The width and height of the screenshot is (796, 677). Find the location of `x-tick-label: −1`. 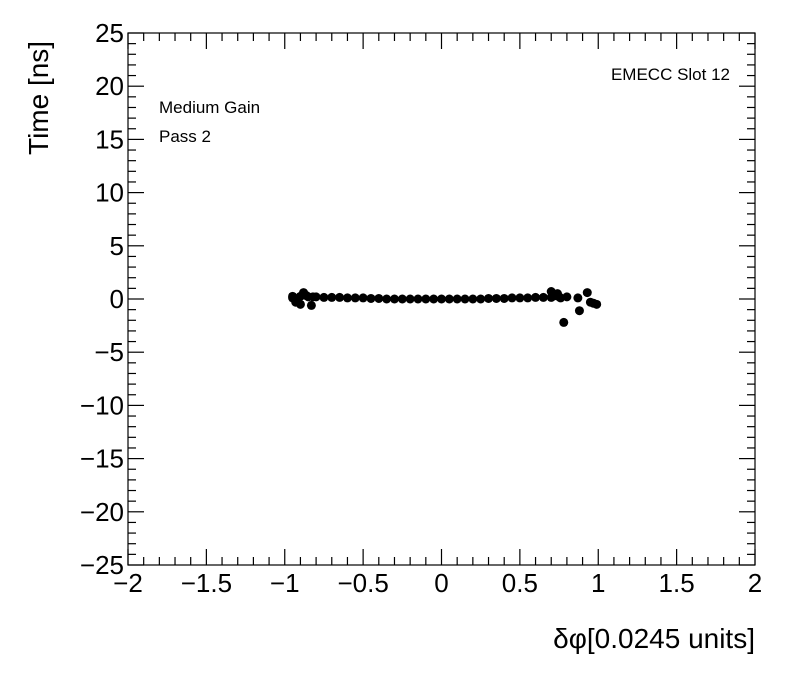

x-tick-label: −1 is located at coordinates (285, 583).